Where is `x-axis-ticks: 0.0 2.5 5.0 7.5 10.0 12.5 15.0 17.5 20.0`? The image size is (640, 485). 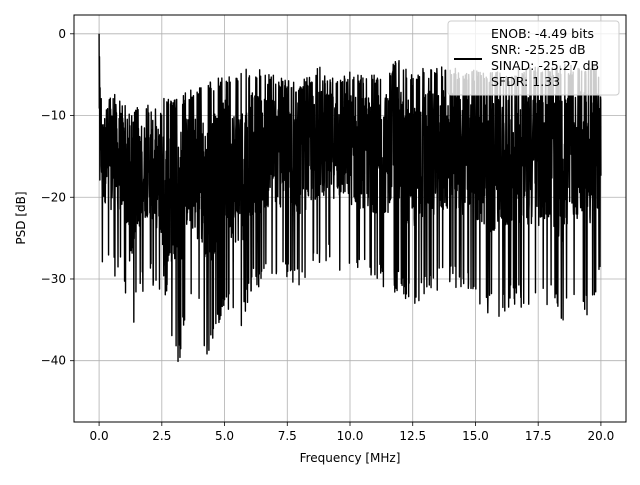 x-axis-ticks: 0.0 2.5 5.0 7.5 10.0 12.5 15.0 17.5 20.0 is located at coordinates (352, 432).